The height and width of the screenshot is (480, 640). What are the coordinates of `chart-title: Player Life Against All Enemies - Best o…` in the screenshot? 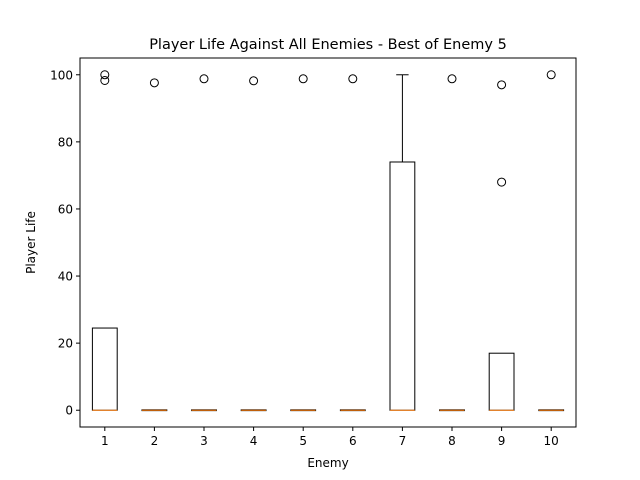 It's located at (328, 45).